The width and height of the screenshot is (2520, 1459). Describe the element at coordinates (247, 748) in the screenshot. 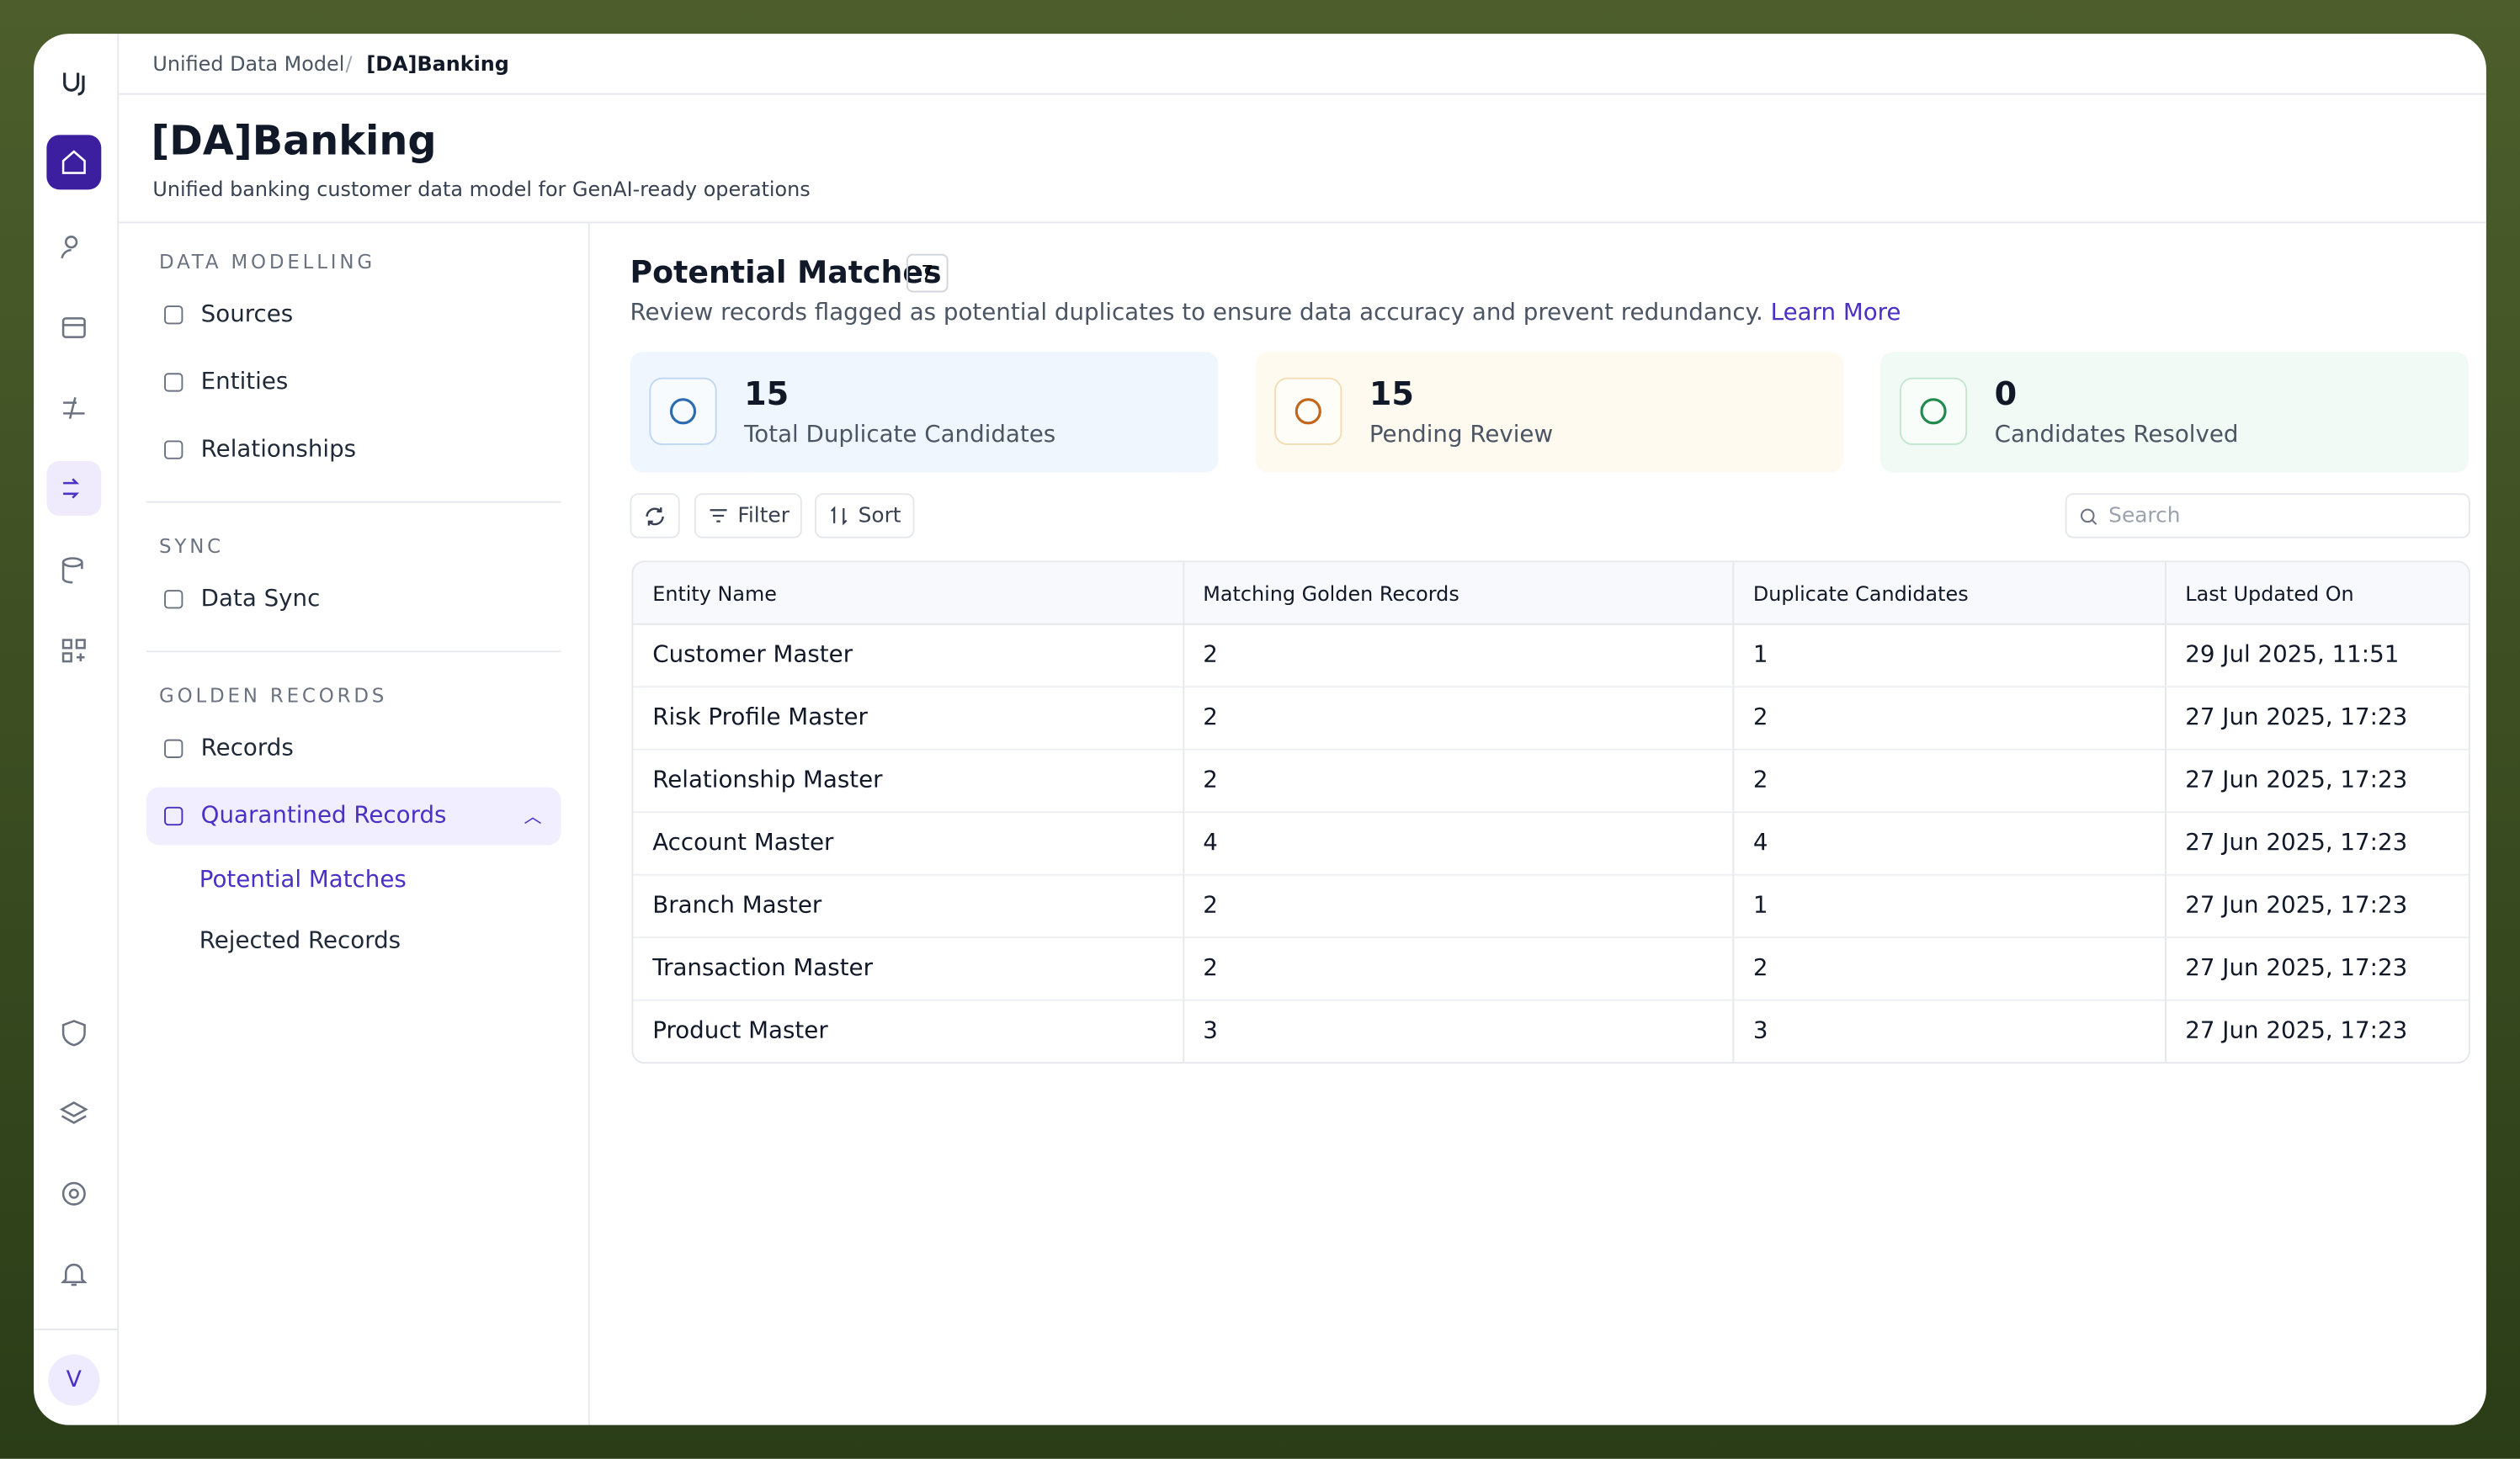

I see `nav-item-label: Records` at that location.